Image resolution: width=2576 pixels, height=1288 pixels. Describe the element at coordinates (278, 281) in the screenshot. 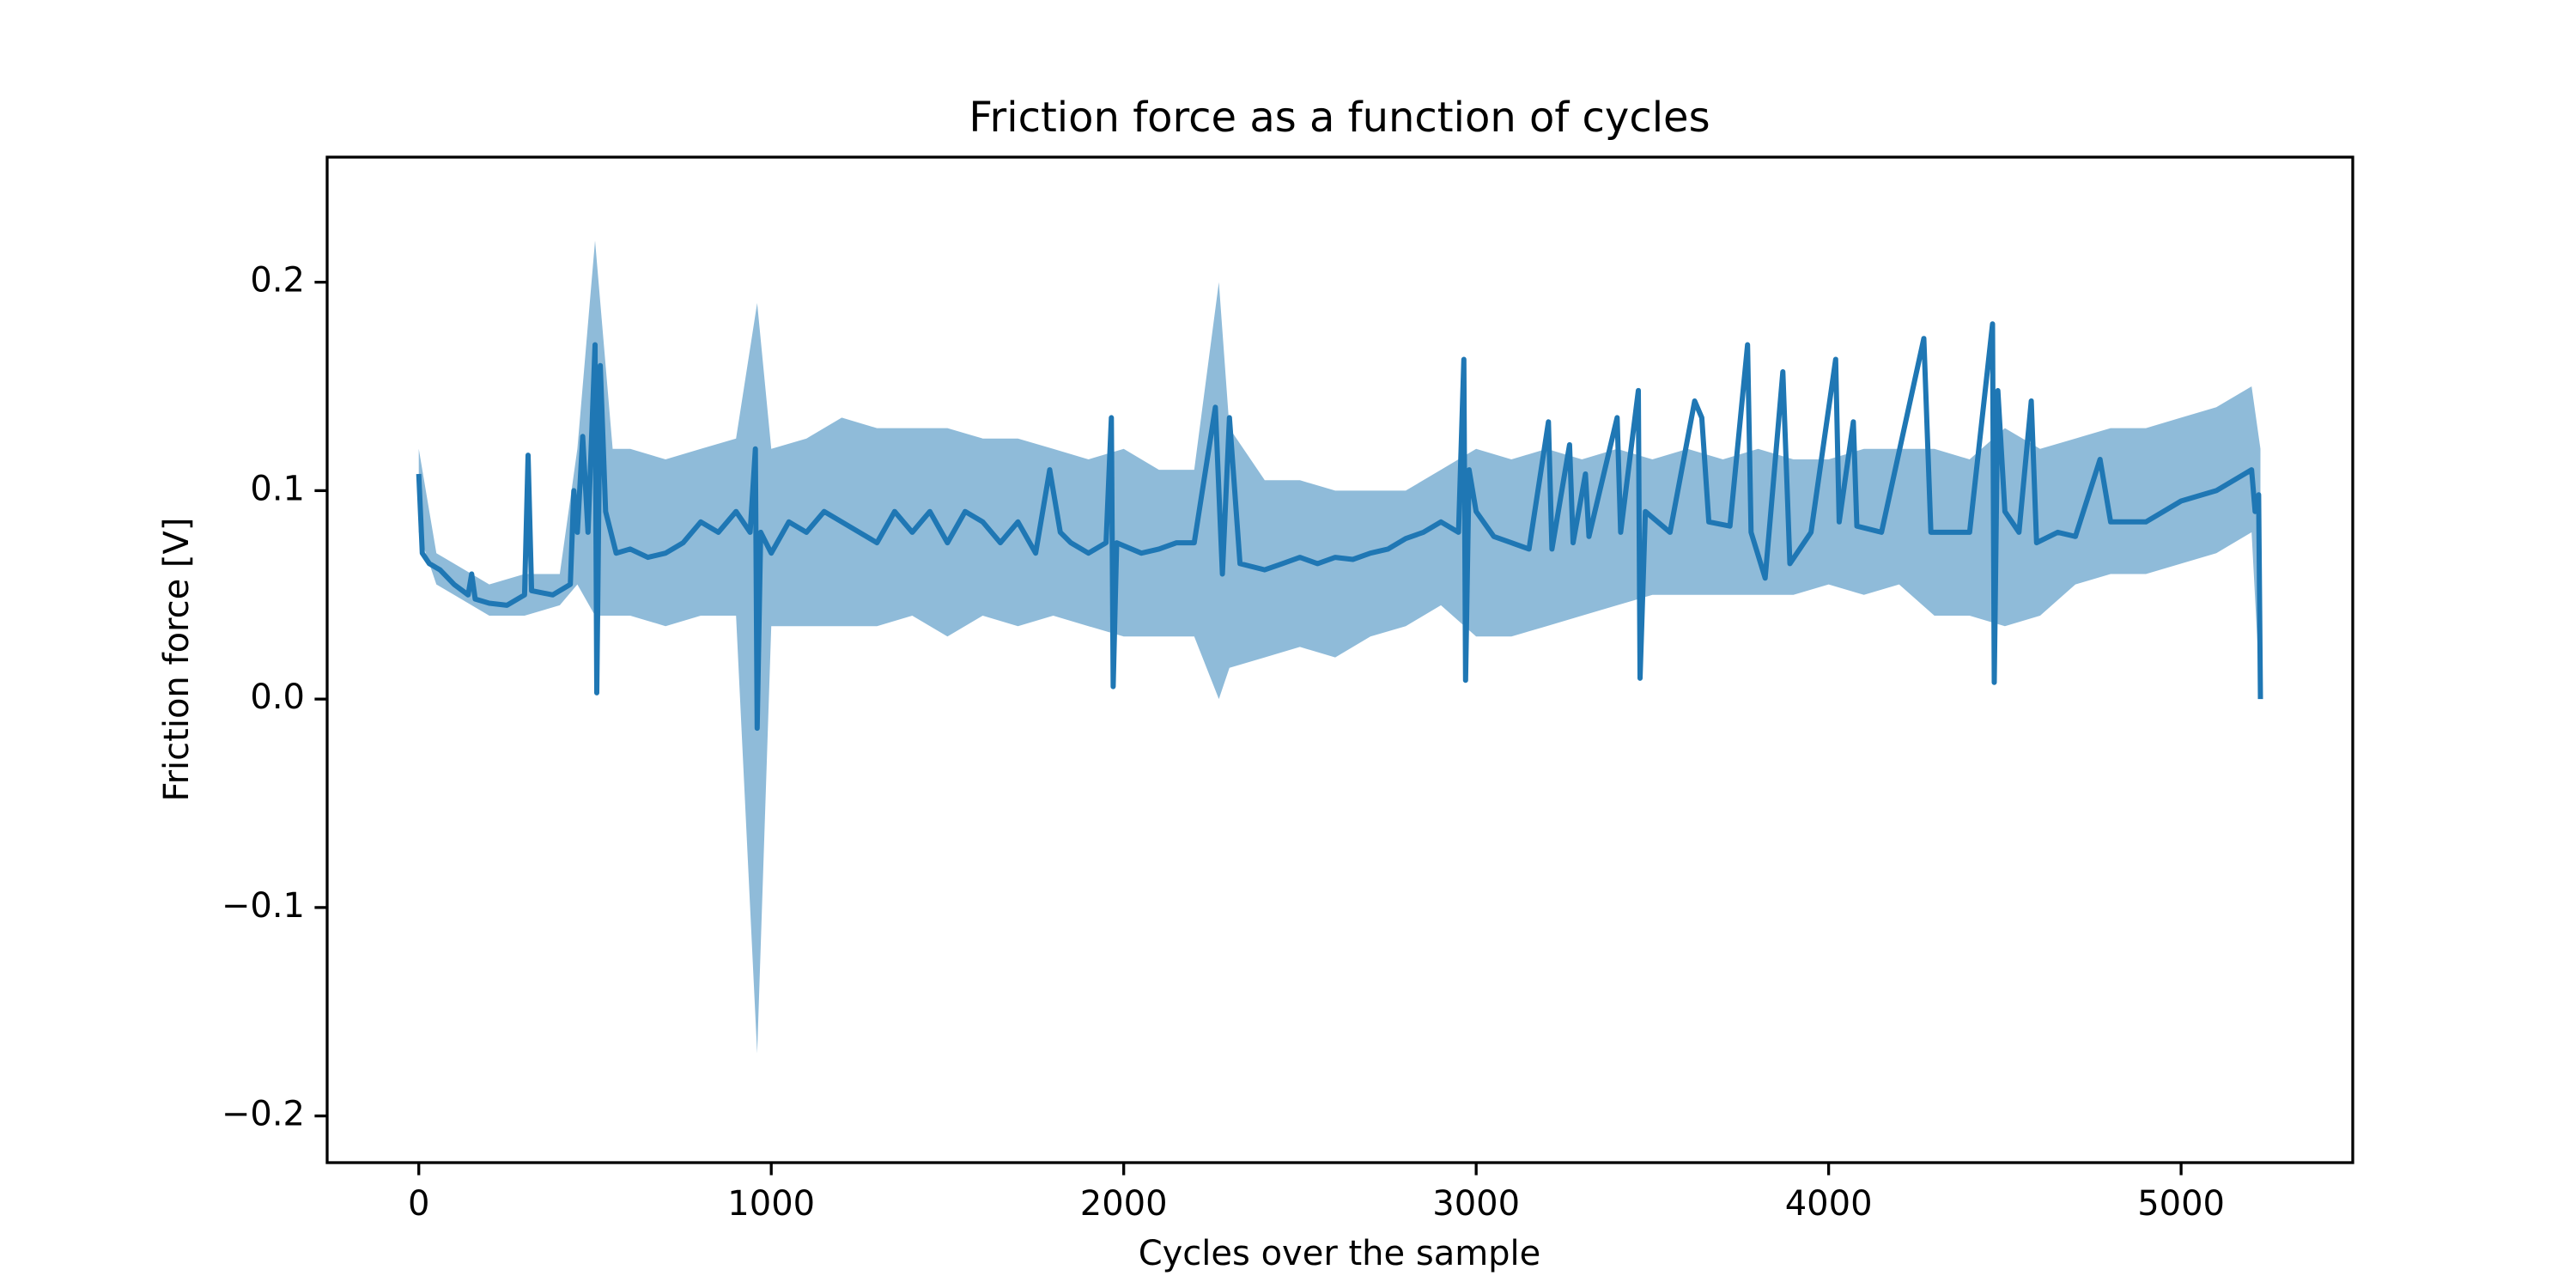

I see `y-tick-label: 0.2` at that location.